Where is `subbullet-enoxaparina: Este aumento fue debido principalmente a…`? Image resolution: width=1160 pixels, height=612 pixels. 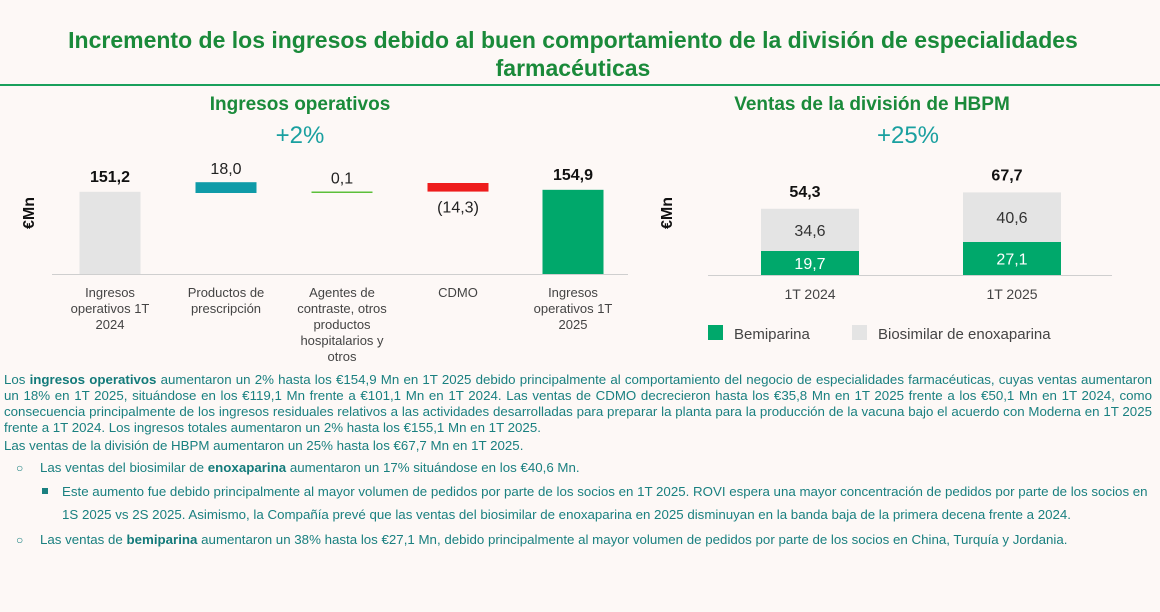
subbullet-enoxaparina: Este aumento fue debido principalmente a… is located at coordinates (578, 503).